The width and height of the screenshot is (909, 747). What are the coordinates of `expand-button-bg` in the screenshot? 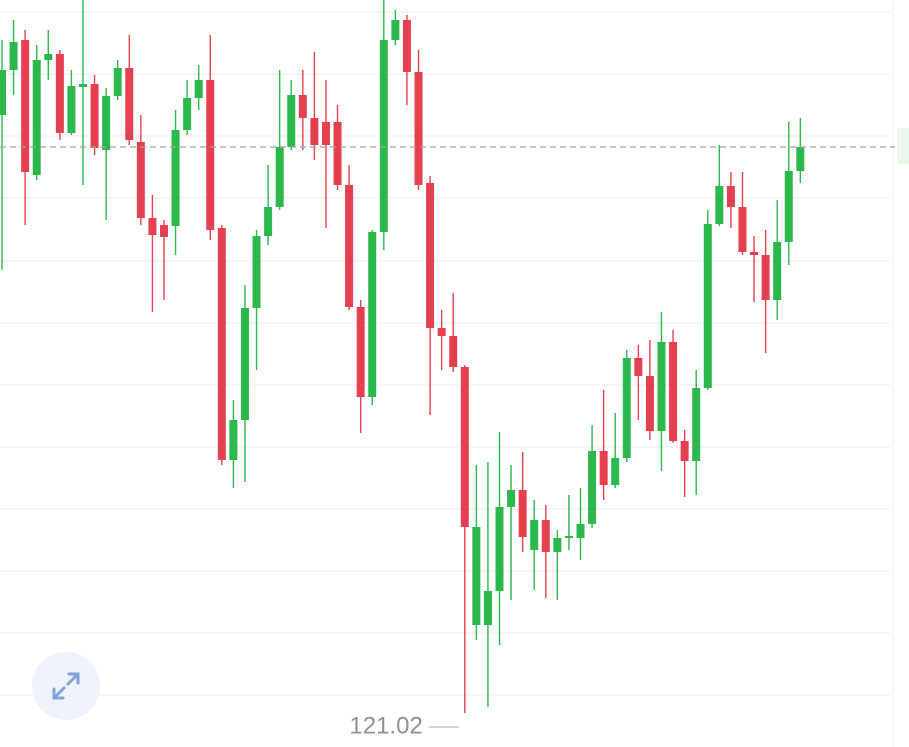 It's located at (66, 686).